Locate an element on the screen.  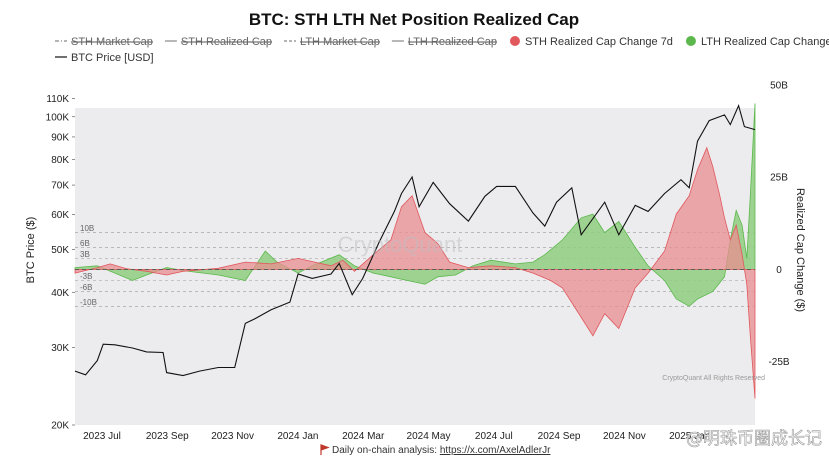
footer-prefix: Daily on-chain analysis: is located at coordinates (386, 450).